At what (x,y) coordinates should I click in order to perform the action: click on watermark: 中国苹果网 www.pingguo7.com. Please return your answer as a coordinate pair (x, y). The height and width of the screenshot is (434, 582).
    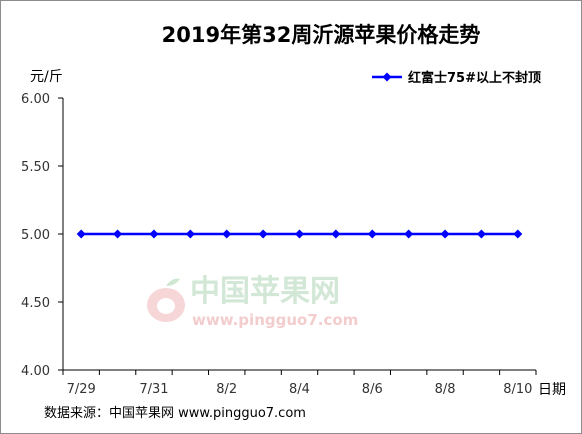
    Looking at the image, I should click on (252, 301).